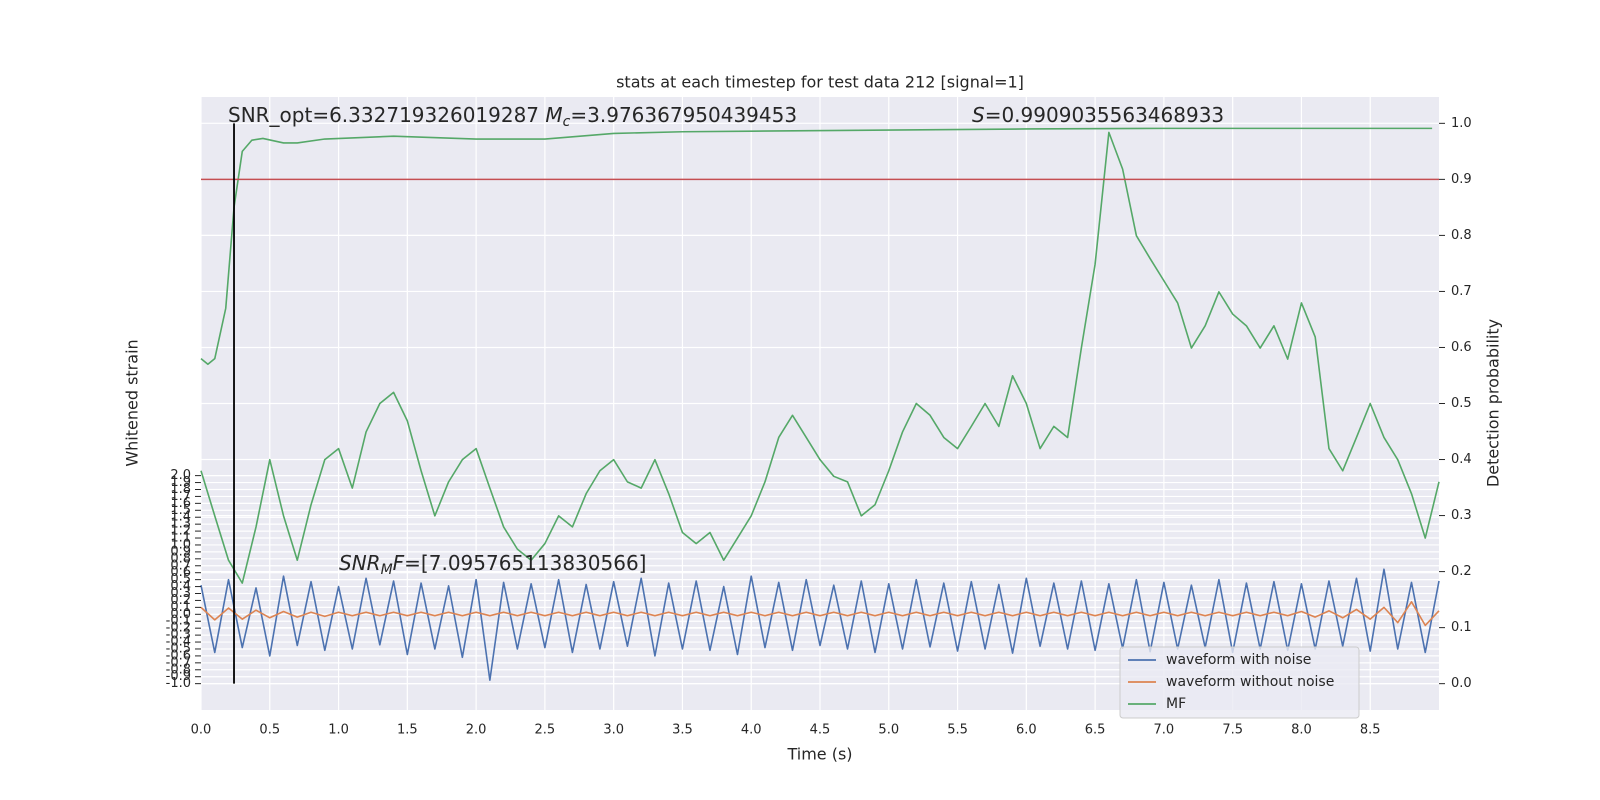 This screenshot has width=1600, height=800. I want to click on legend-label: MF, so click(1176, 704).